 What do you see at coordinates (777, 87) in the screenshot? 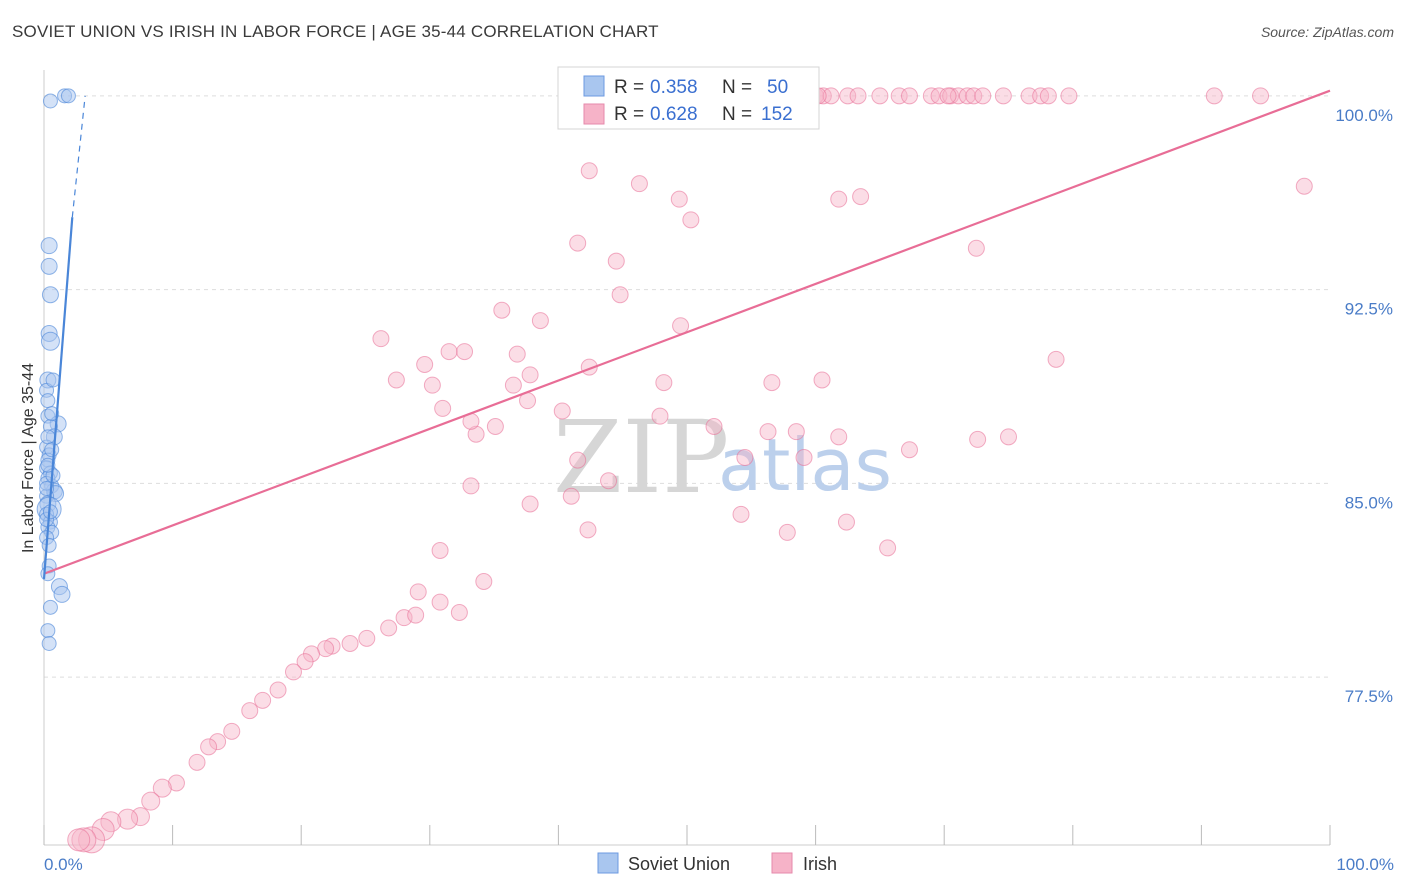
I see `legend-n-value-soviet: 50` at bounding box center [777, 87].